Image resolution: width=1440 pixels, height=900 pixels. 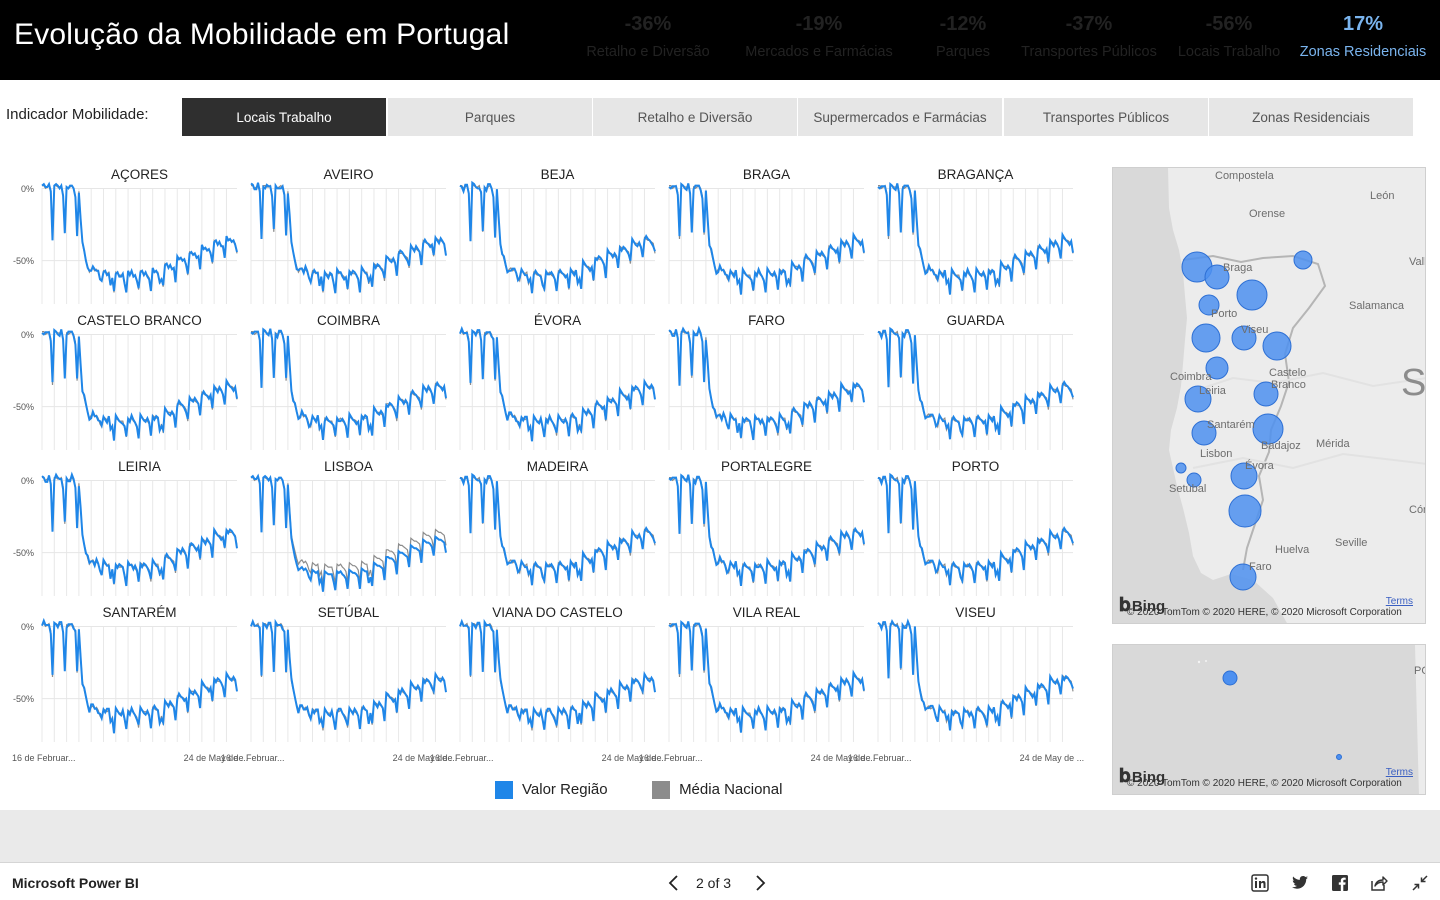 I want to click on region-chart: BEJA, so click(x=557, y=235).